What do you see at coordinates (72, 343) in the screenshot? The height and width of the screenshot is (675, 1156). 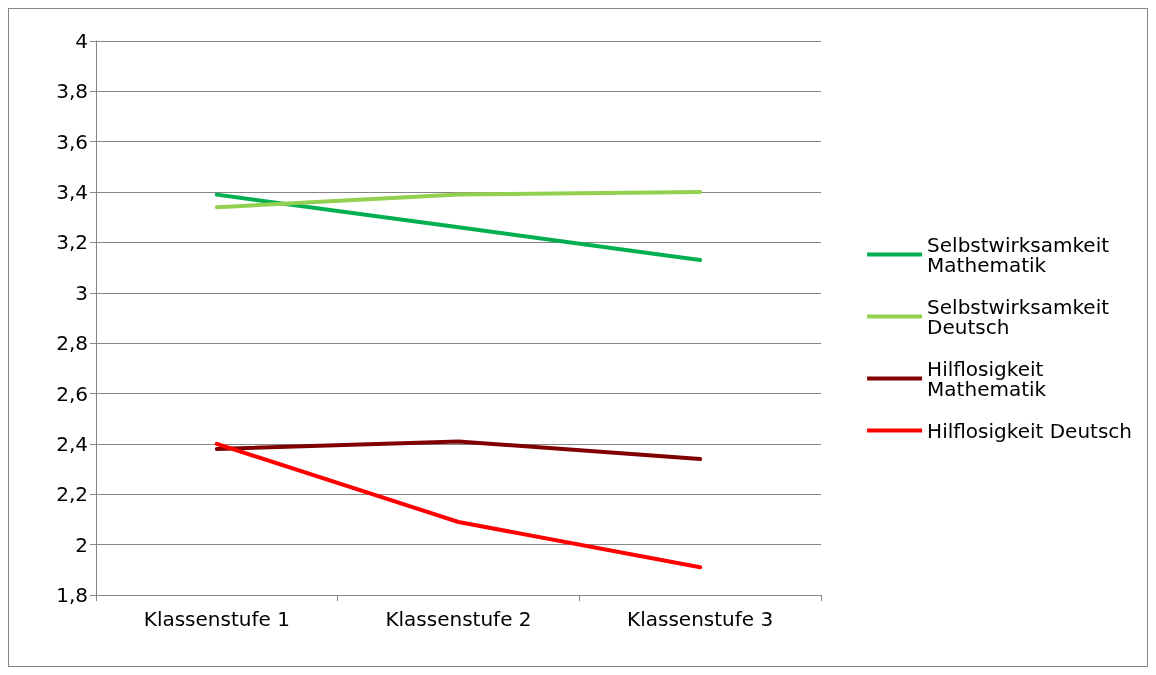 I see `y-tick-label: 2,8` at bounding box center [72, 343].